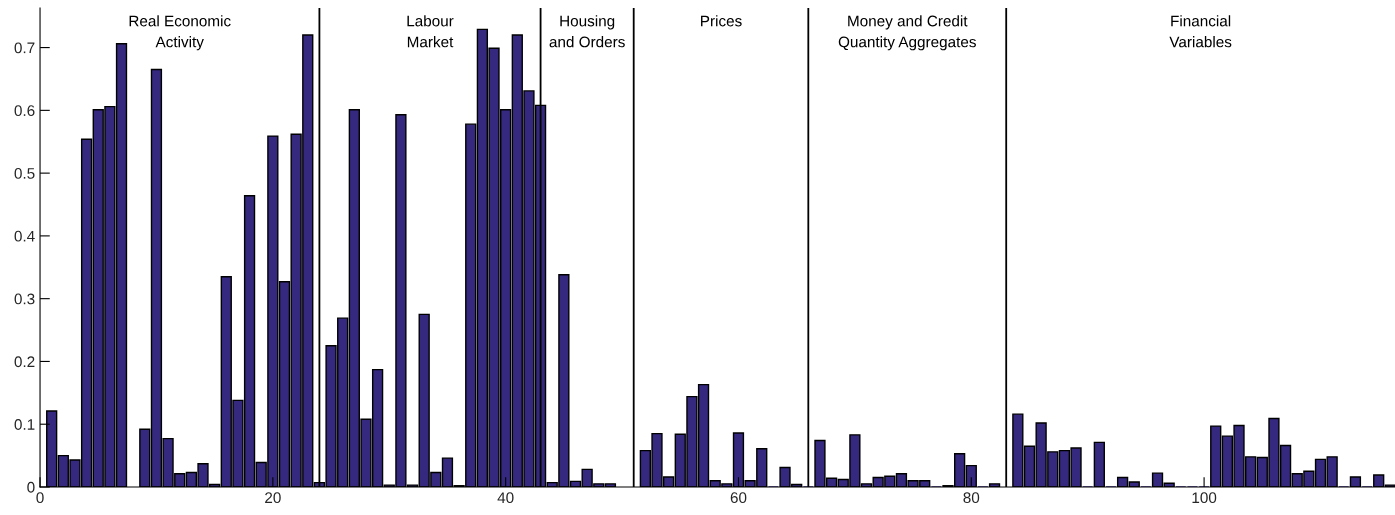  Describe the element at coordinates (40, 498) in the screenshot. I see `x-tick-label: 0` at that location.